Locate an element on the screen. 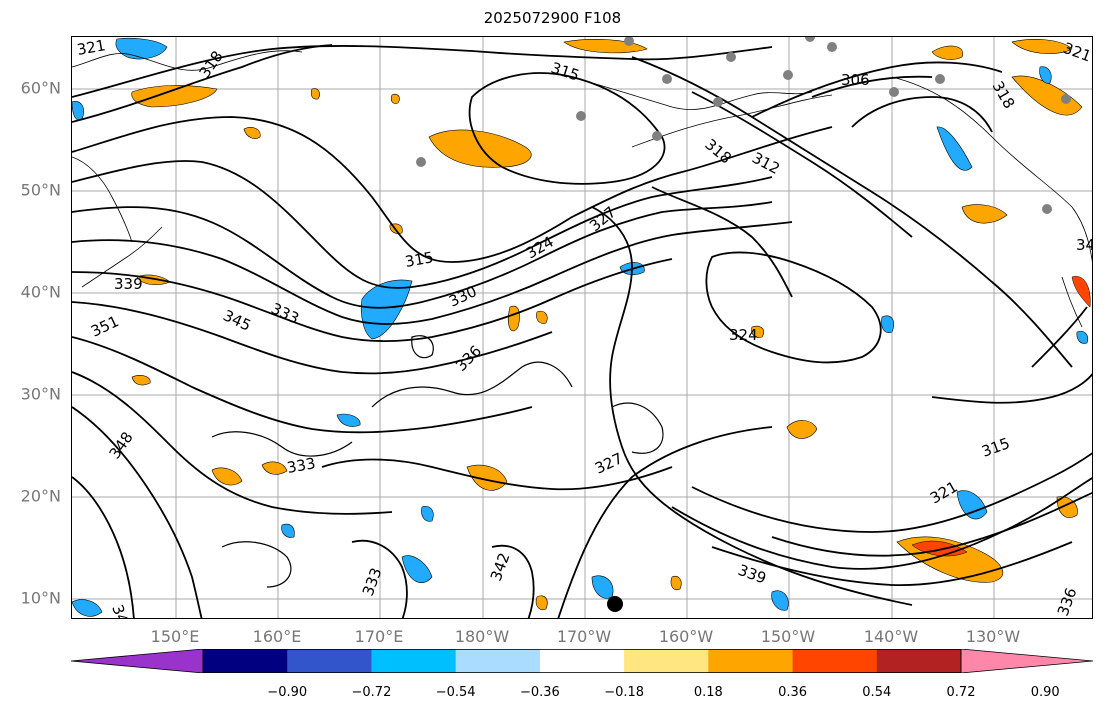 This screenshot has height=712, width=1105. lon-label-150e: 150°E is located at coordinates (175, 636).